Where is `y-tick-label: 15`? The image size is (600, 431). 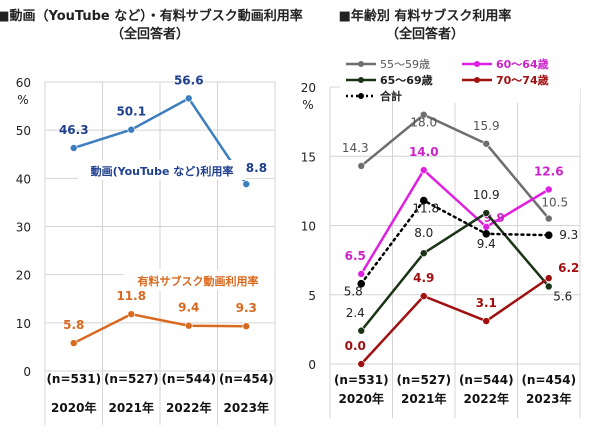
y-tick-label: 15 is located at coordinates (308, 157).